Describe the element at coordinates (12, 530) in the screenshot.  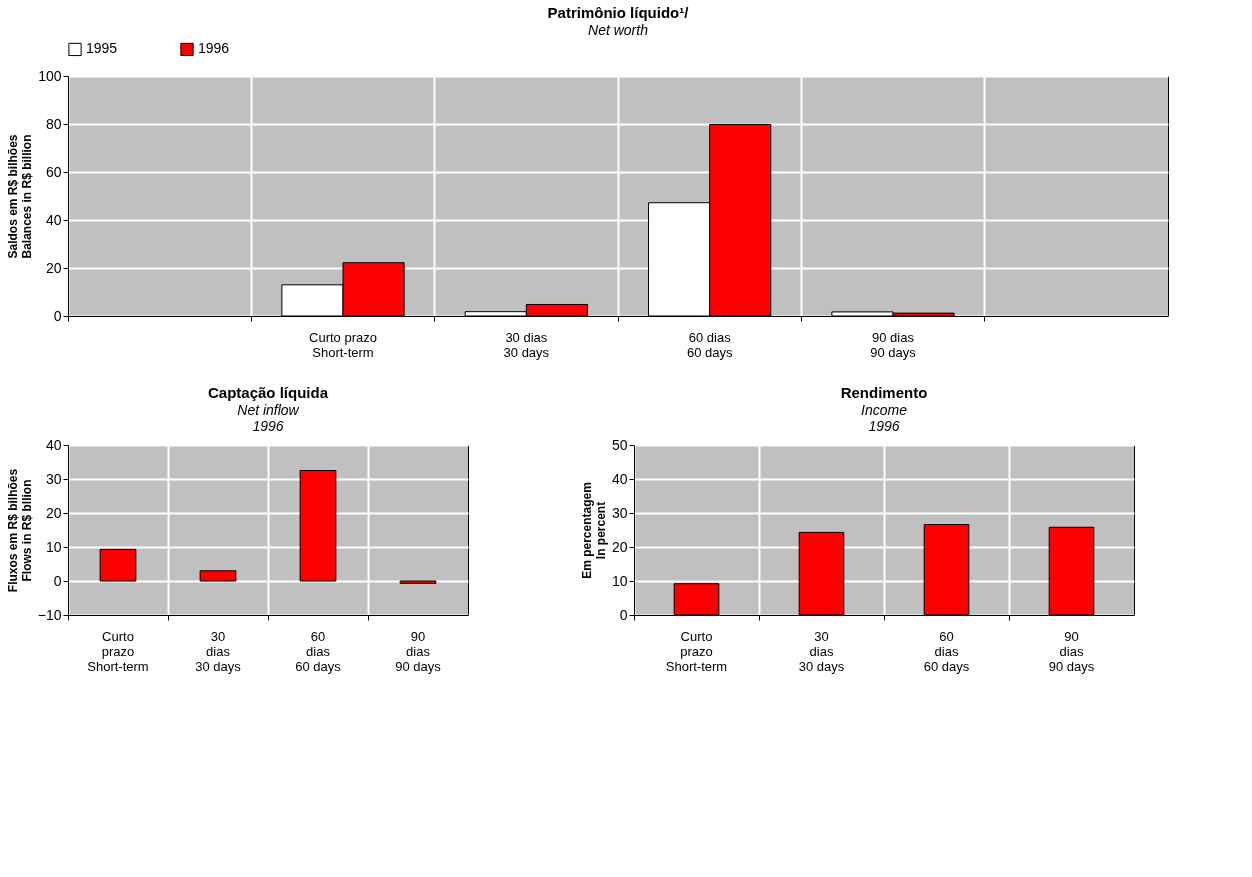
I see `text: Fluxos em R$ bilhões` at that location.